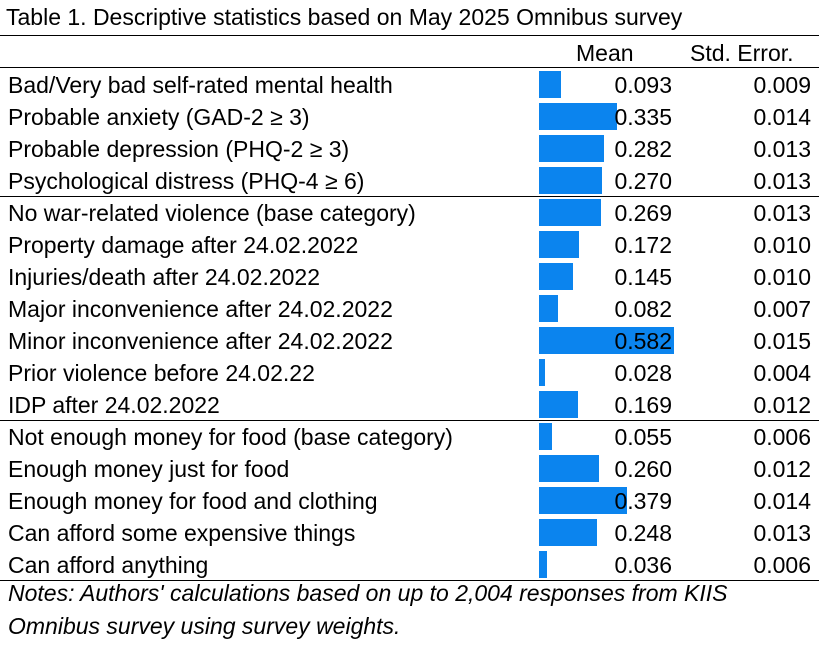  I want to click on table-row: Enough money just for food 0.260 0.012, so click(409, 468).